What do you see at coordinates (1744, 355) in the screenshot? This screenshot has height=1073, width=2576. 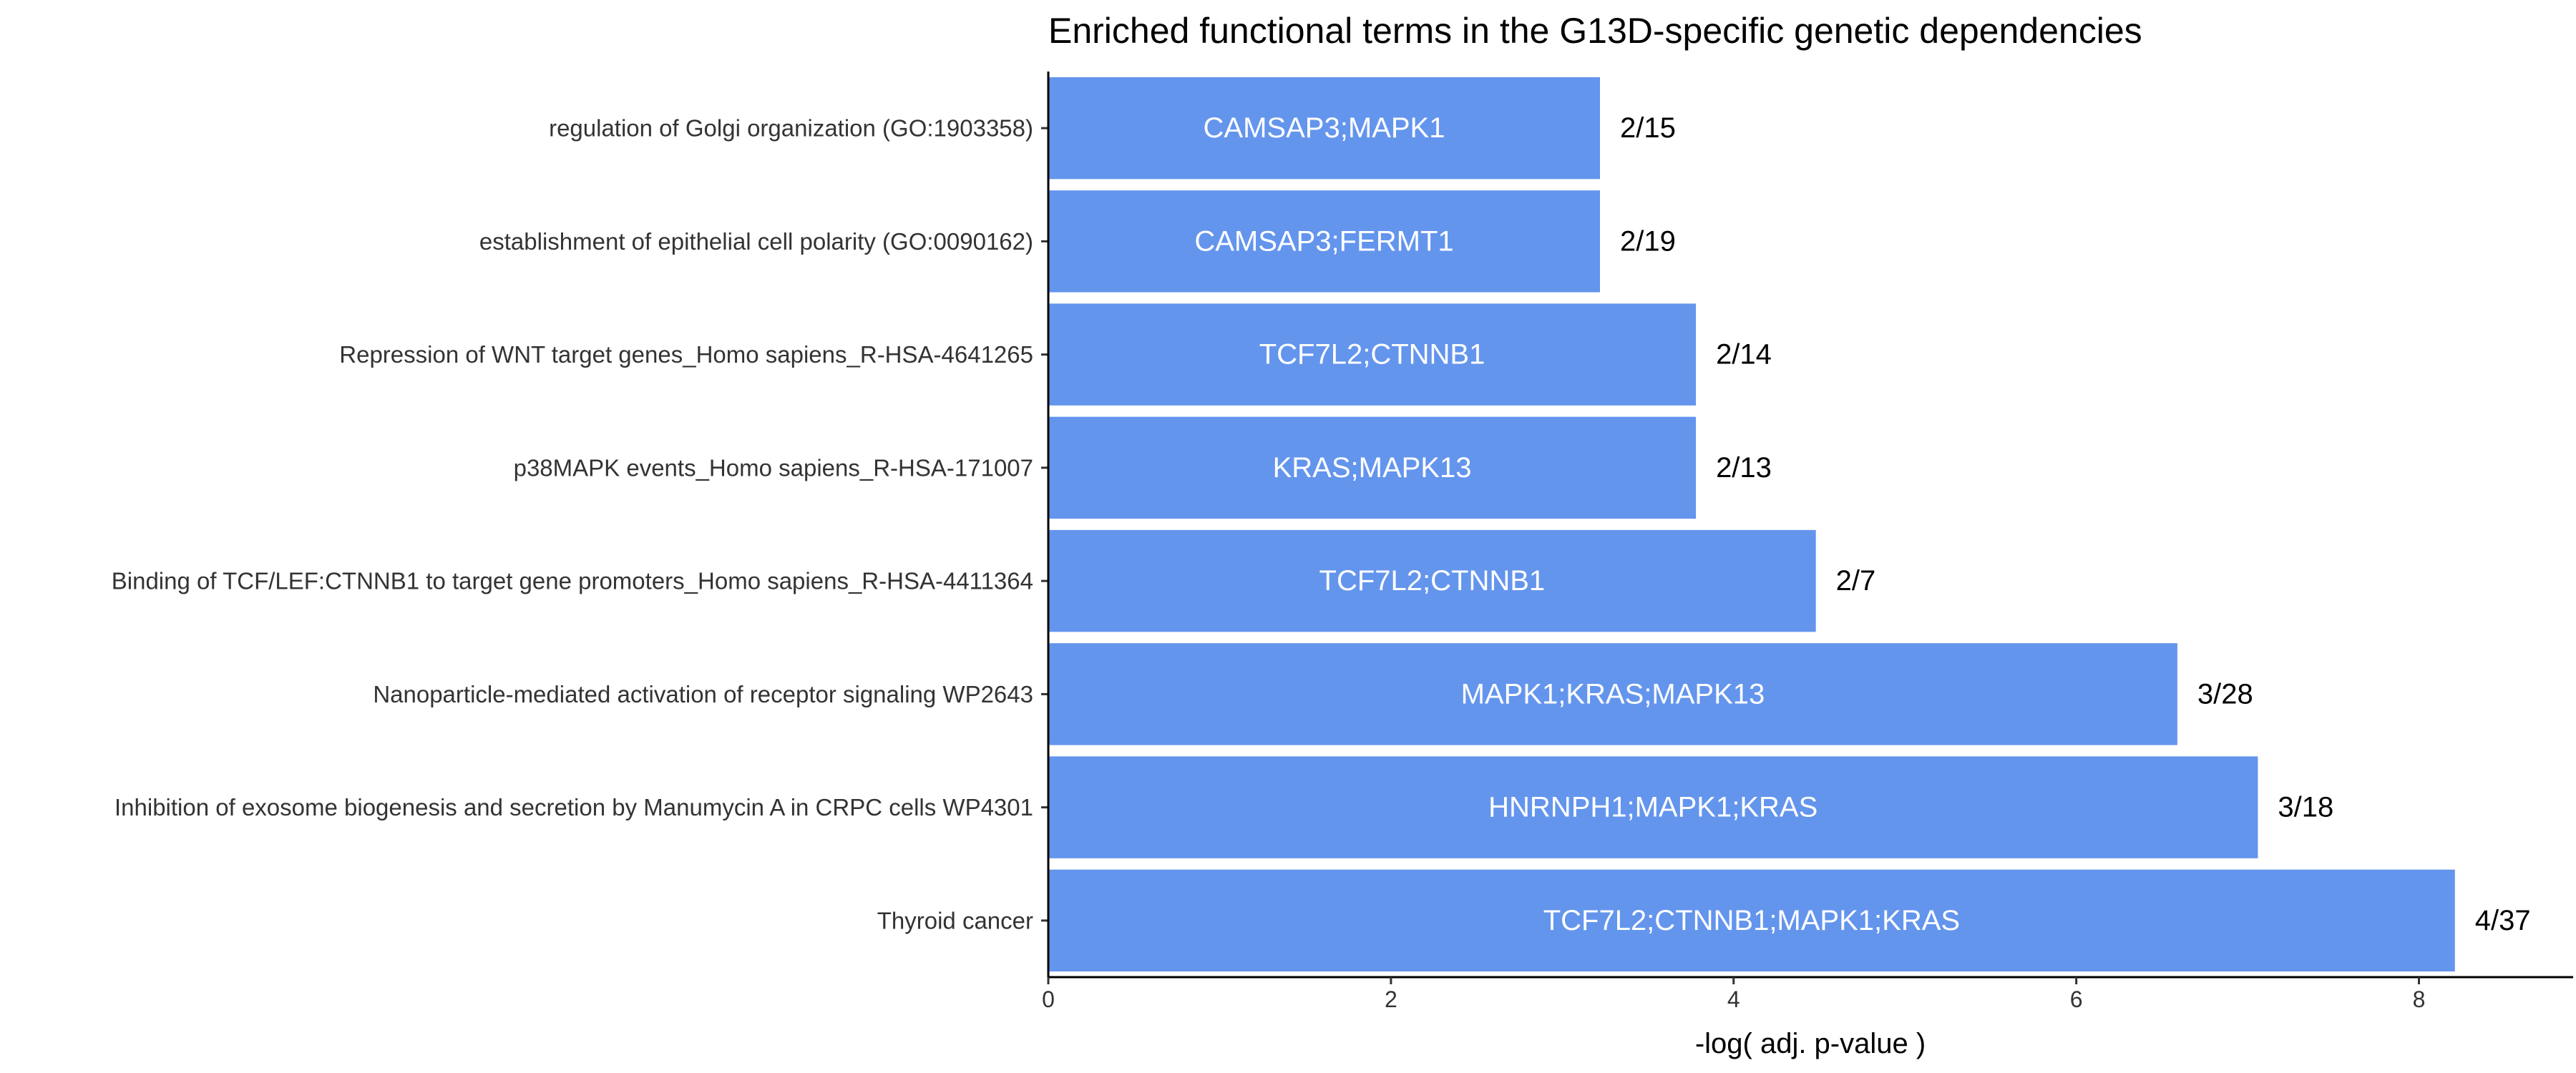 I see `overlap-label: 2/14` at bounding box center [1744, 355].